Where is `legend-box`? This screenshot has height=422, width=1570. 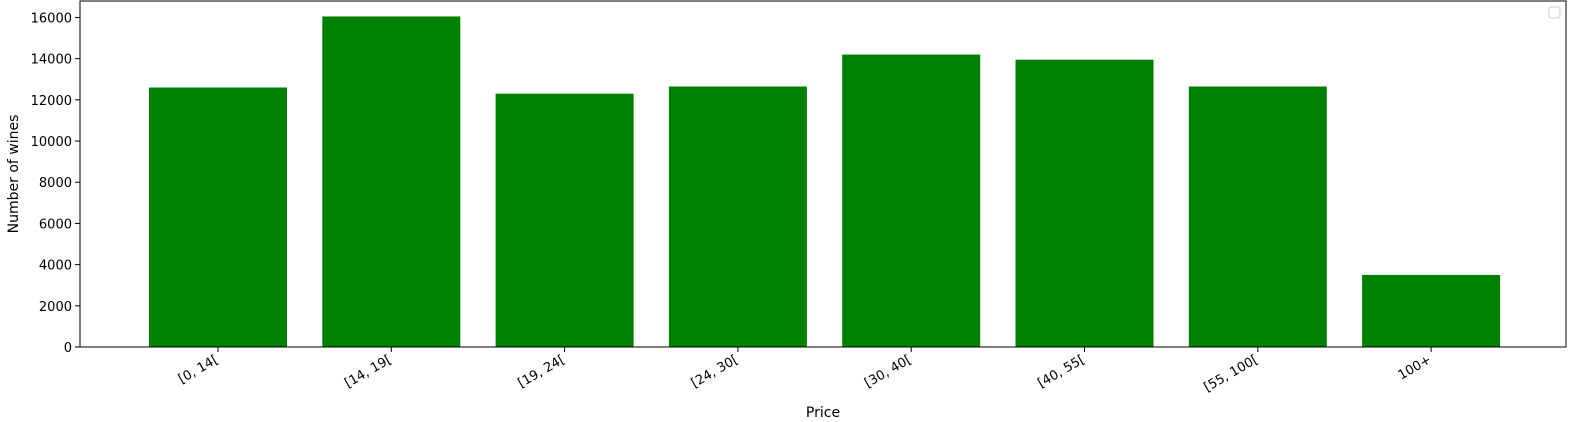
legend-box is located at coordinates (1554, 12).